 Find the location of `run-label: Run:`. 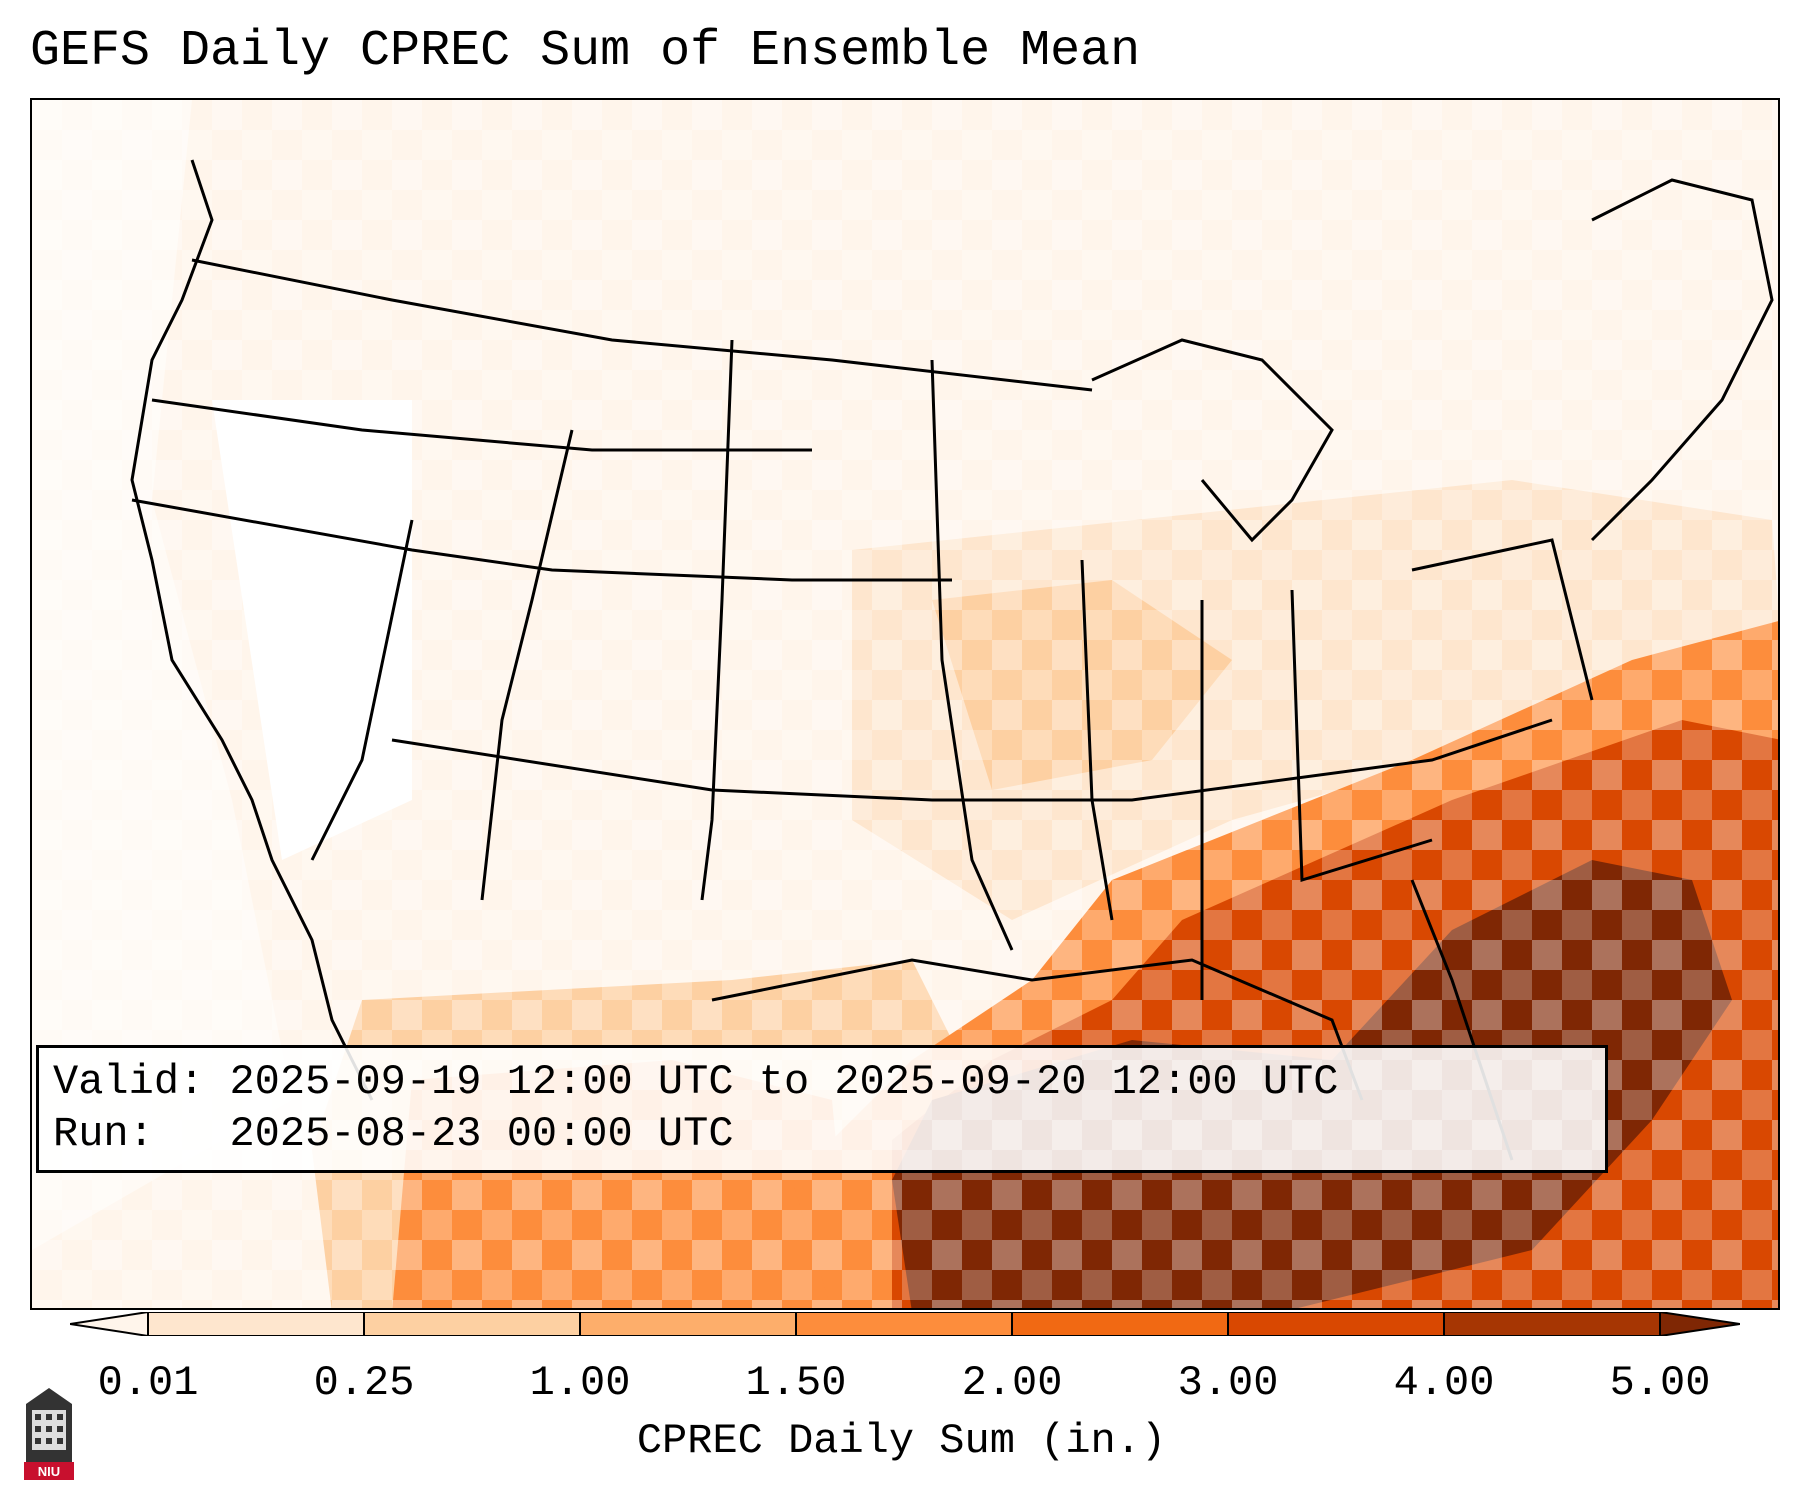

run-label: Run: is located at coordinates (103, 1134).